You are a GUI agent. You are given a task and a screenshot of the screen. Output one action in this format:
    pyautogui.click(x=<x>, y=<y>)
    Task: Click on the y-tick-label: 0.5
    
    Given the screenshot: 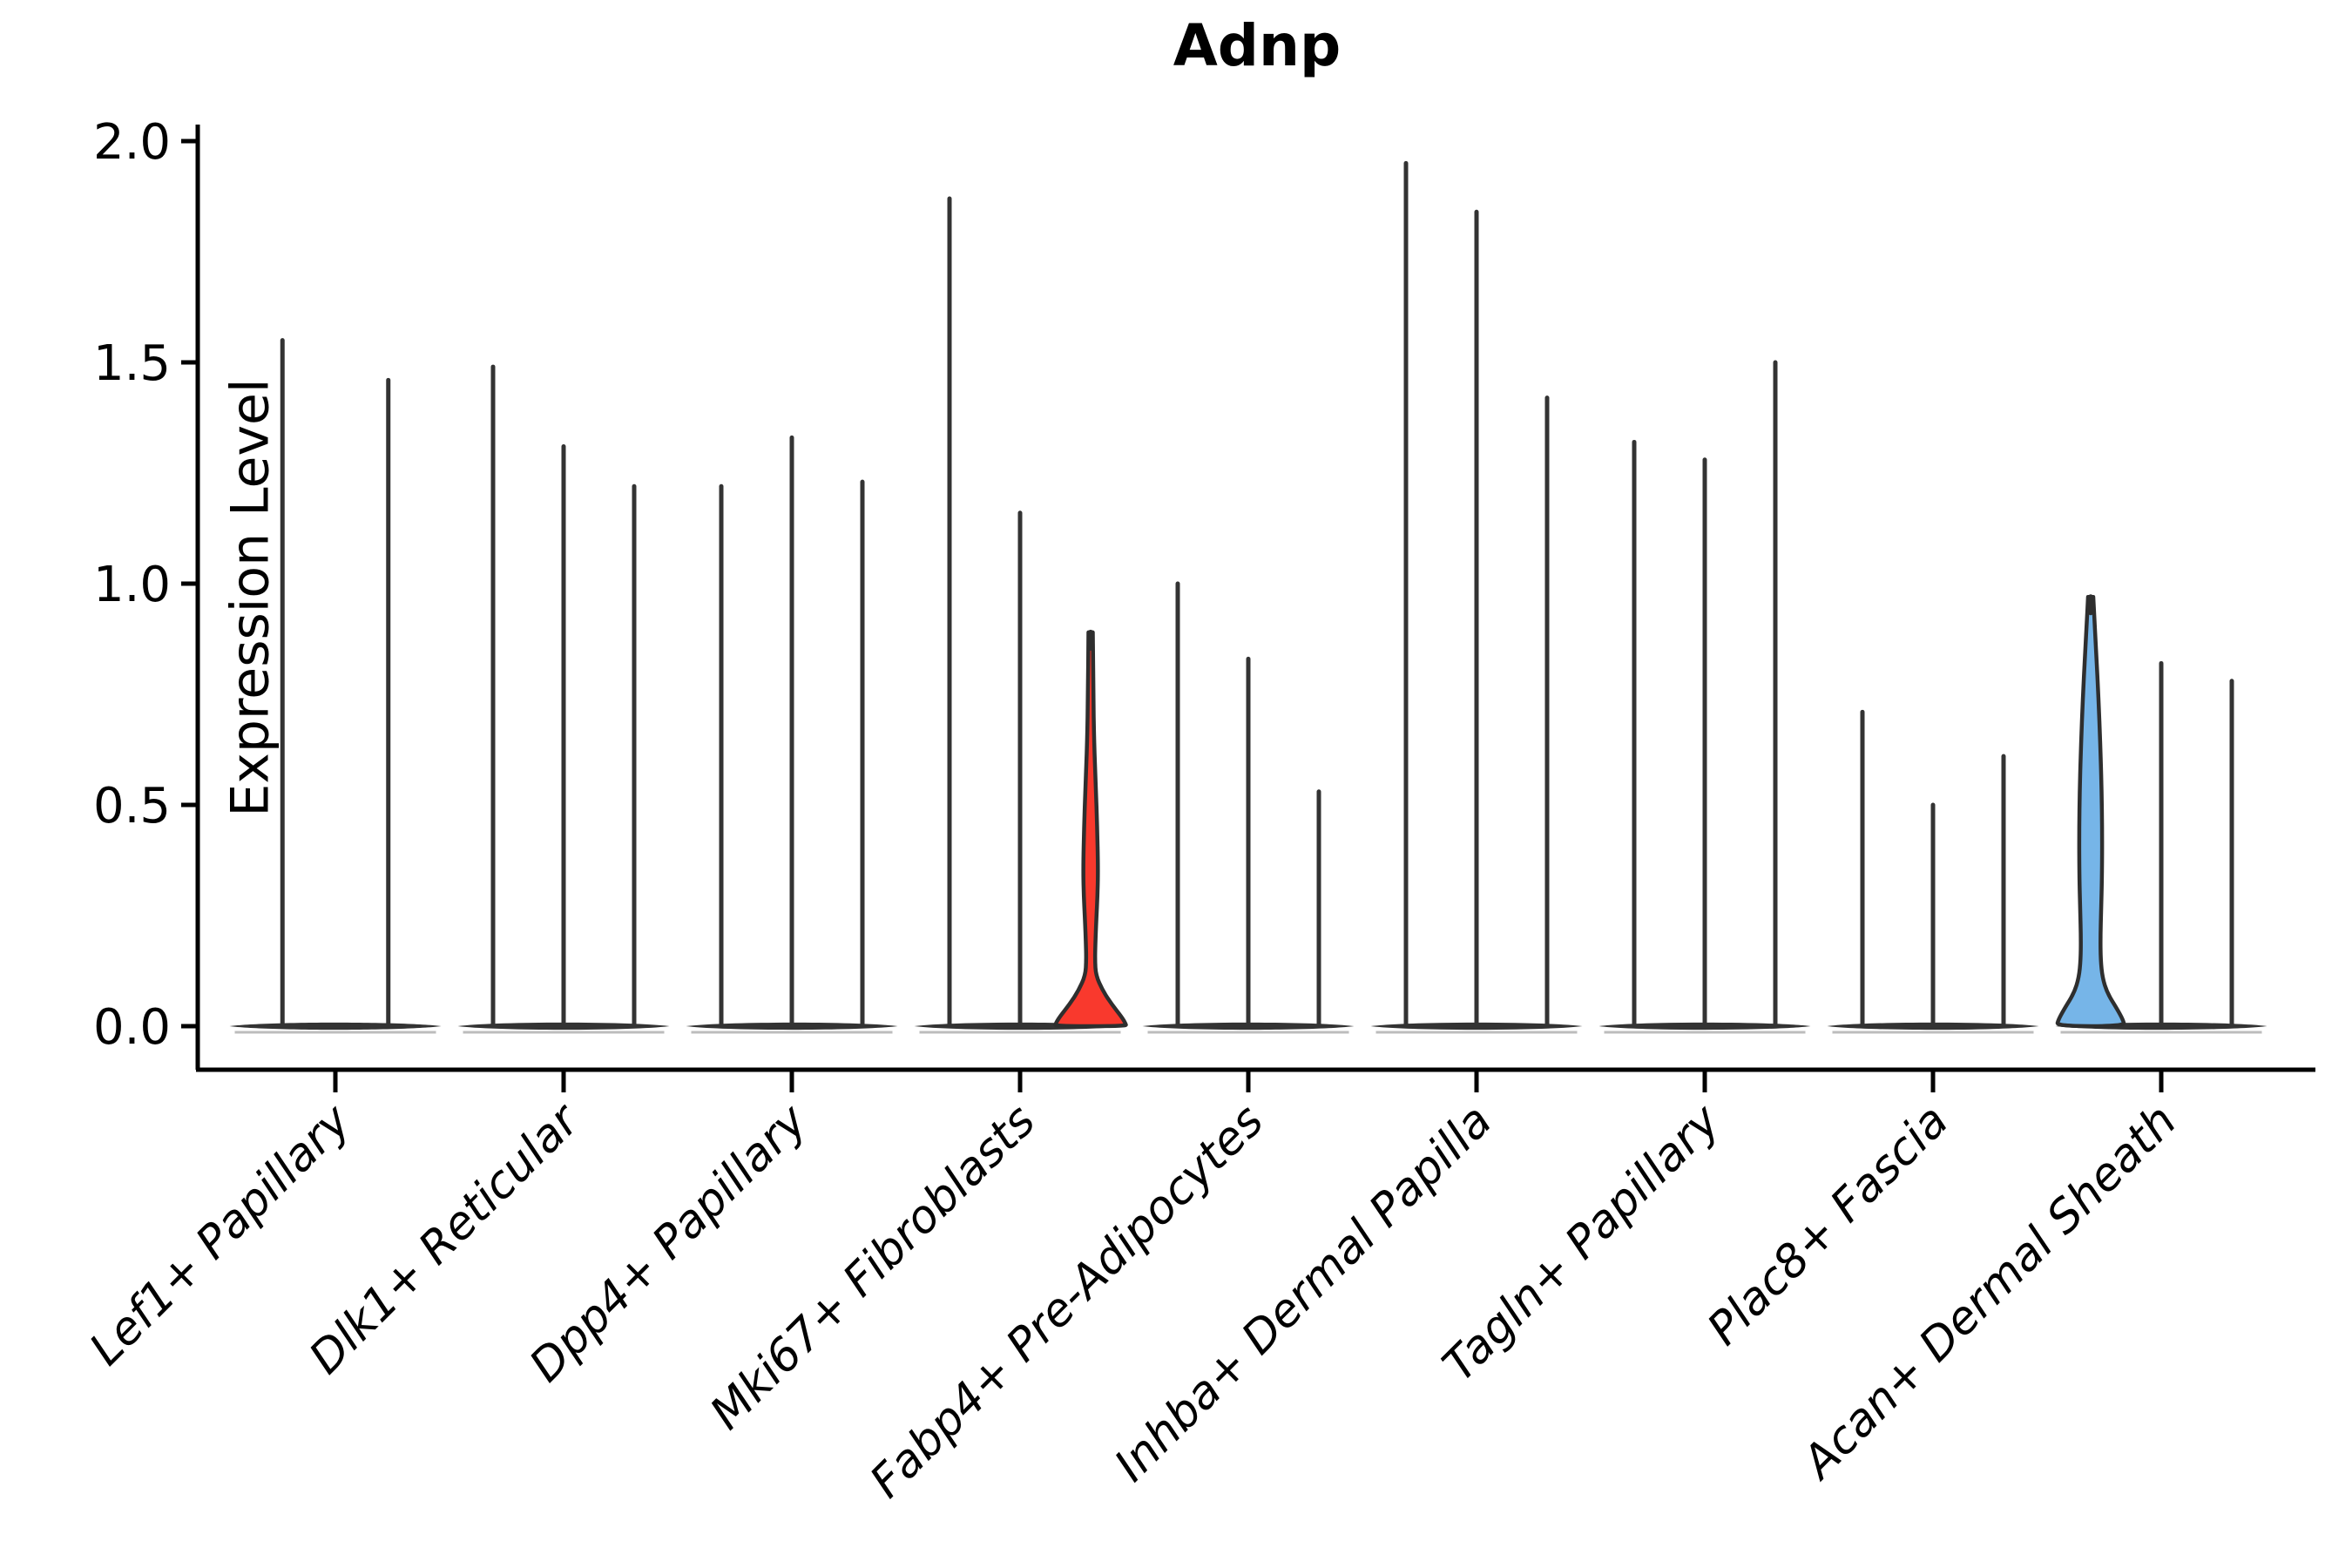 What is the action you would take?
    pyautogui.click(x=132, y=806)
    